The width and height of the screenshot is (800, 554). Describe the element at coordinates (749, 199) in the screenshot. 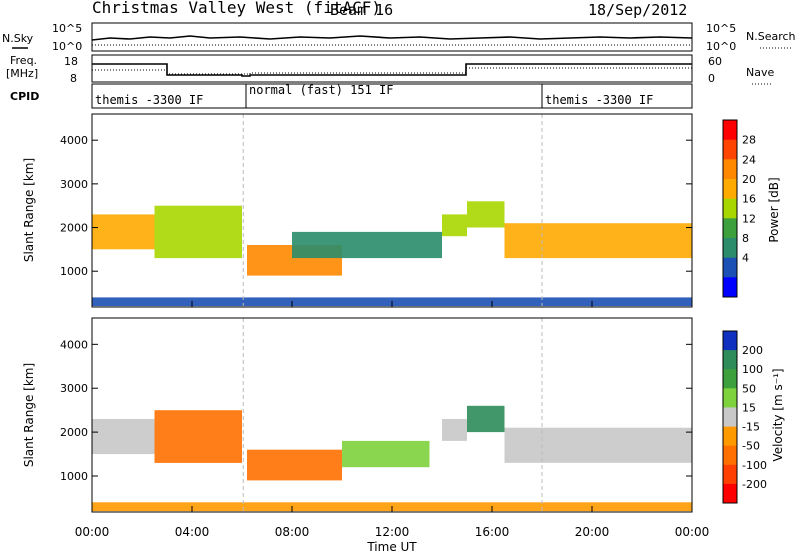

I see `power-colorbar-tick-label: 16` at that location.